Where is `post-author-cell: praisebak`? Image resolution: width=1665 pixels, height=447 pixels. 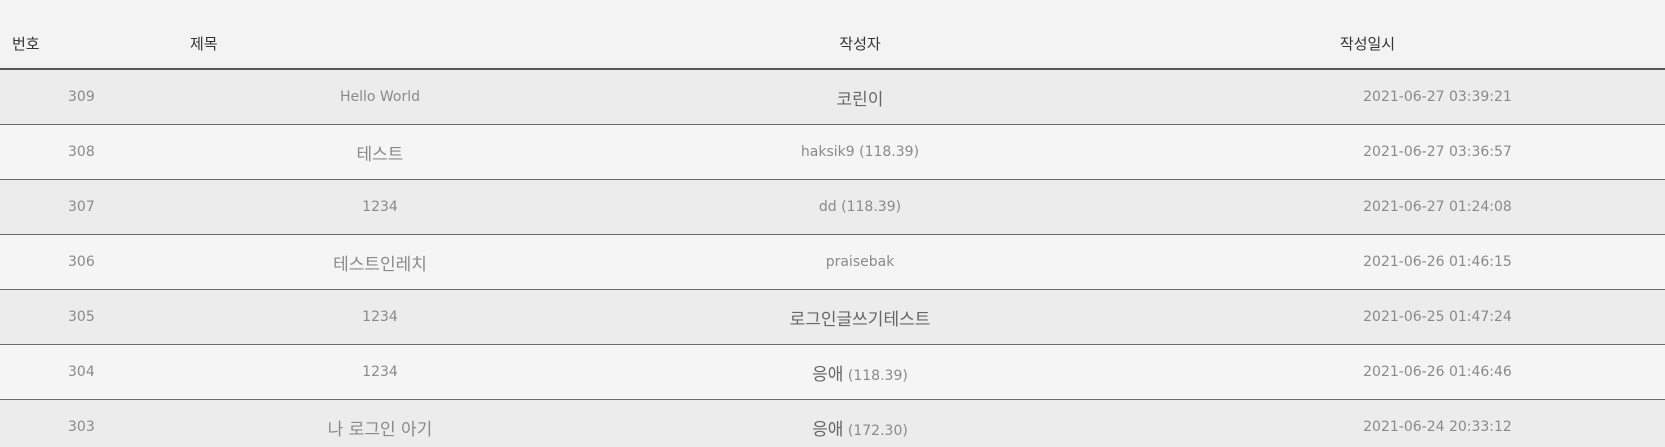 post-author-cell: praisebak is located at coordinates (860, 262).